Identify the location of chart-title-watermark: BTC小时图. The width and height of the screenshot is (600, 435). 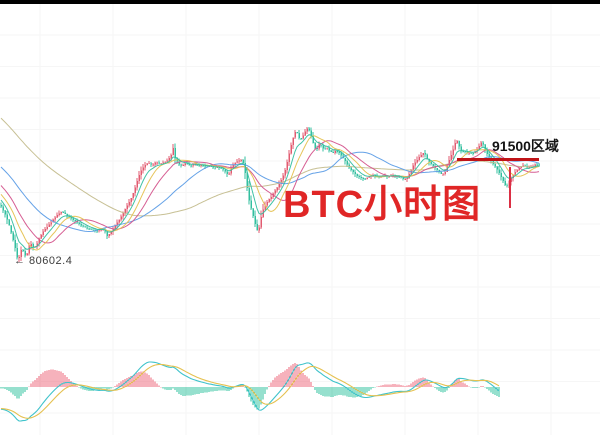
(382, 205).